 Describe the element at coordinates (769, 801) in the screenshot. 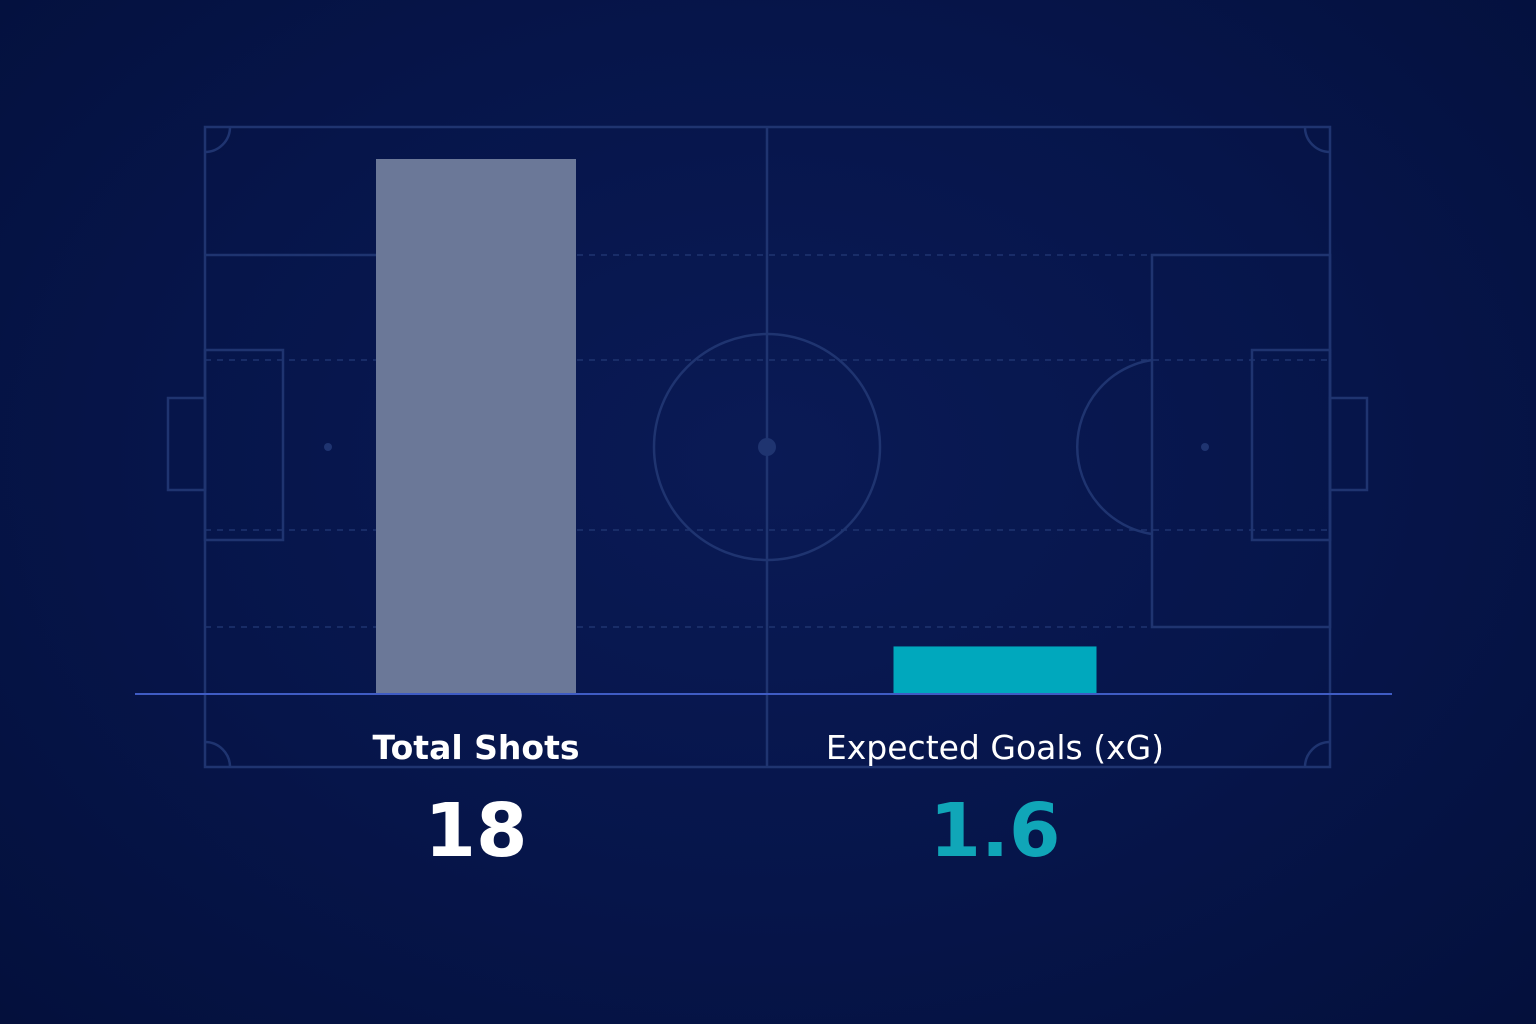

I see `labels-layer: Total Shots 18 Expected Goals (xG) 1.6` at that location.